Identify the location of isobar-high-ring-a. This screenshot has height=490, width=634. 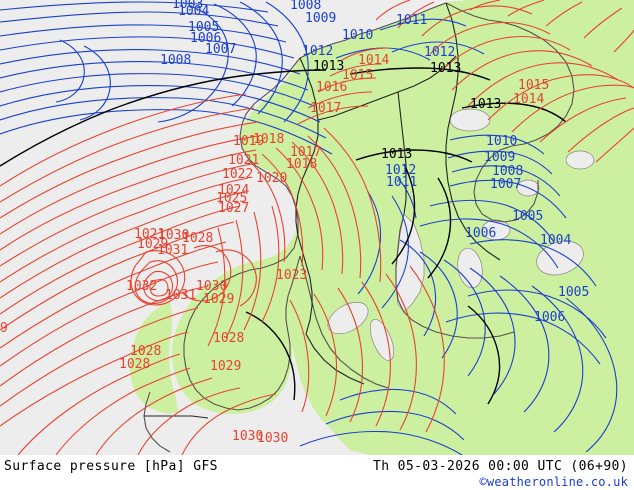
(158, 278).